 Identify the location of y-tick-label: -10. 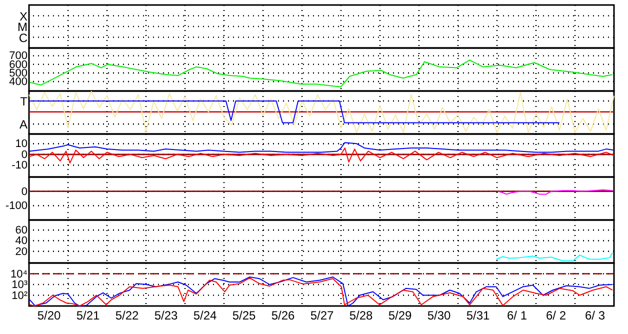
(20, 166).